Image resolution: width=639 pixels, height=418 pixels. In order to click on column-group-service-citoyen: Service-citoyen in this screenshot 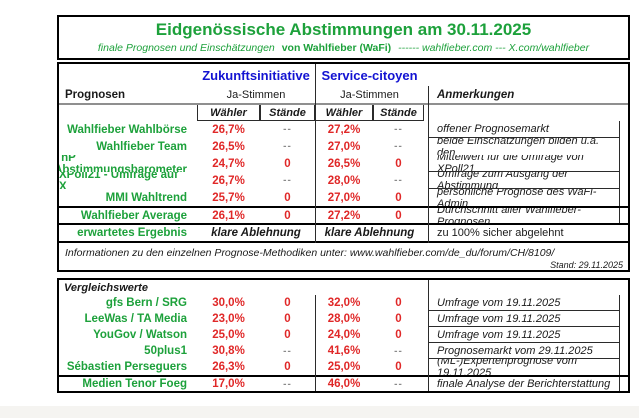, I will do `click(369, 75)`.